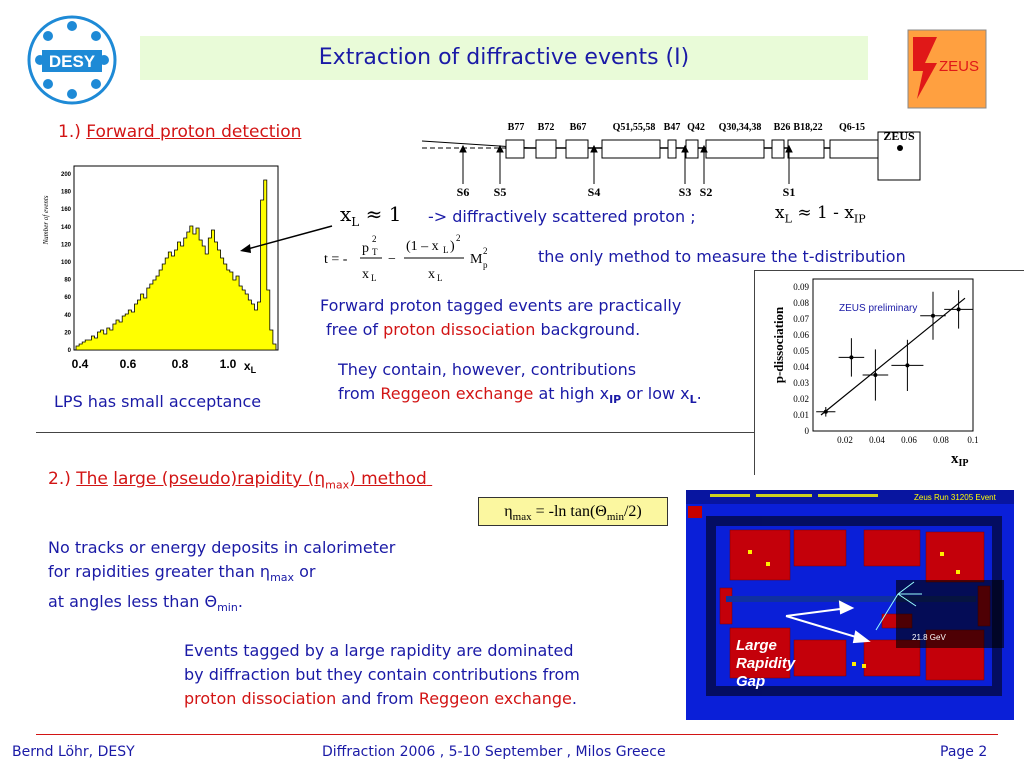 The width and height of the screenshot is (1024, 768). What do you see at coordinates (66, 245) in the screenshot?
I see `histogram-ytick: 120` at bounding box center [66, 245].